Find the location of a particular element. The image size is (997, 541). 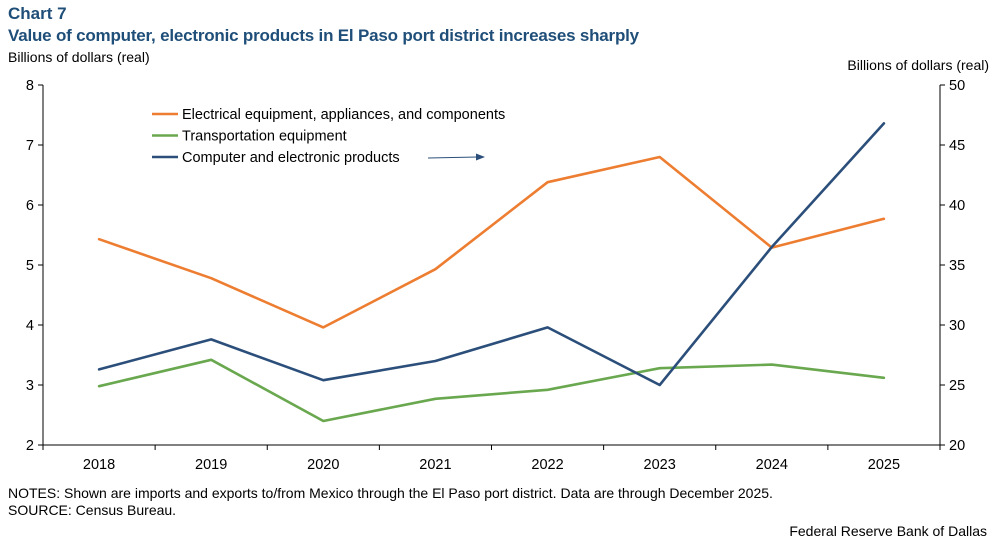

left-tick-label: 2 is located at coordinates (30, 446).